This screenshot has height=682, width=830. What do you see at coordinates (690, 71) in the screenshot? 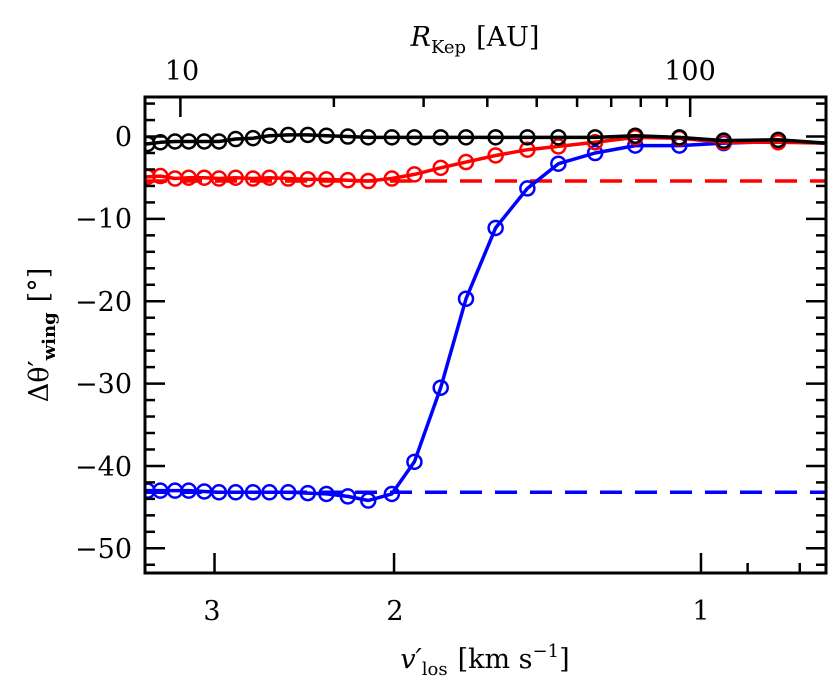
I see `top-tick-label: 100` at bounding box center [690, 71].